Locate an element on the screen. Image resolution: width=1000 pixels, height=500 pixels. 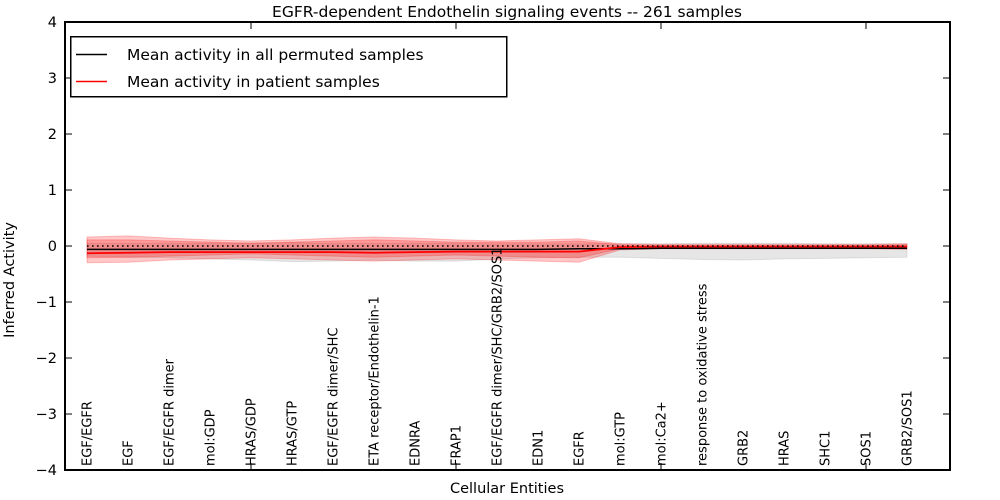
x-category-label: GRB2 is located at coordinates (744, 448).